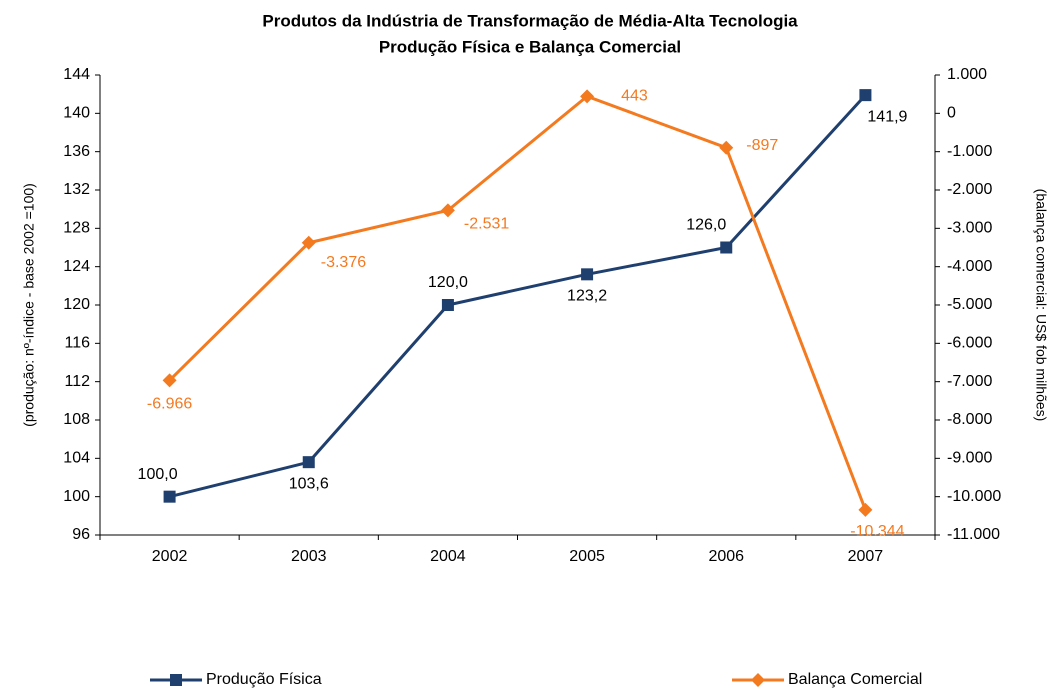 The height and width of the screenshot is (691, 1061). Describe the element at coordinates (448, 556) in the screenshot. I see `x-tick-label: 2004` at that location.